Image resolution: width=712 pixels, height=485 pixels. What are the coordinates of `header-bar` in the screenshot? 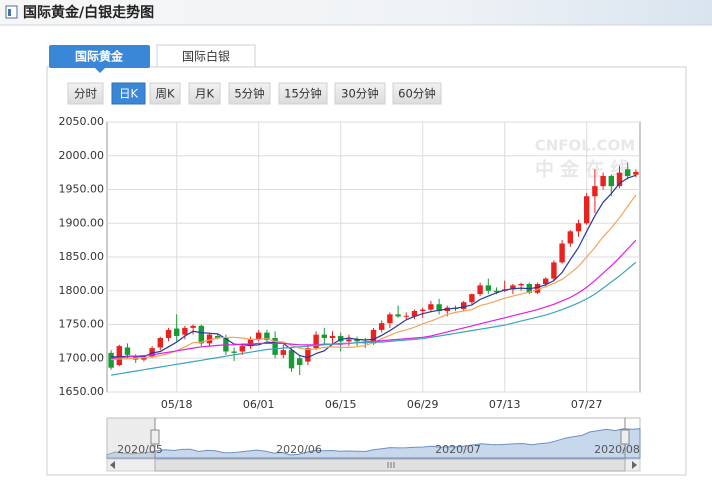 It's located at (356, 12).